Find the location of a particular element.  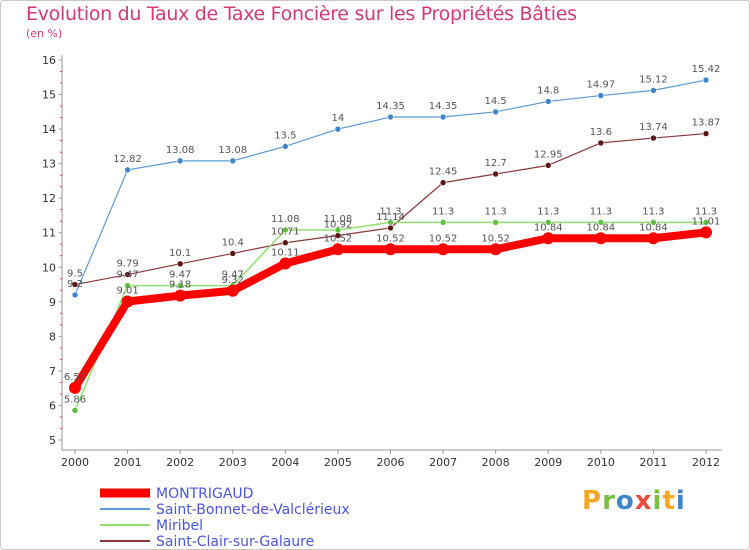

y-tick-label: 16 is located at coordinates (49, 60).